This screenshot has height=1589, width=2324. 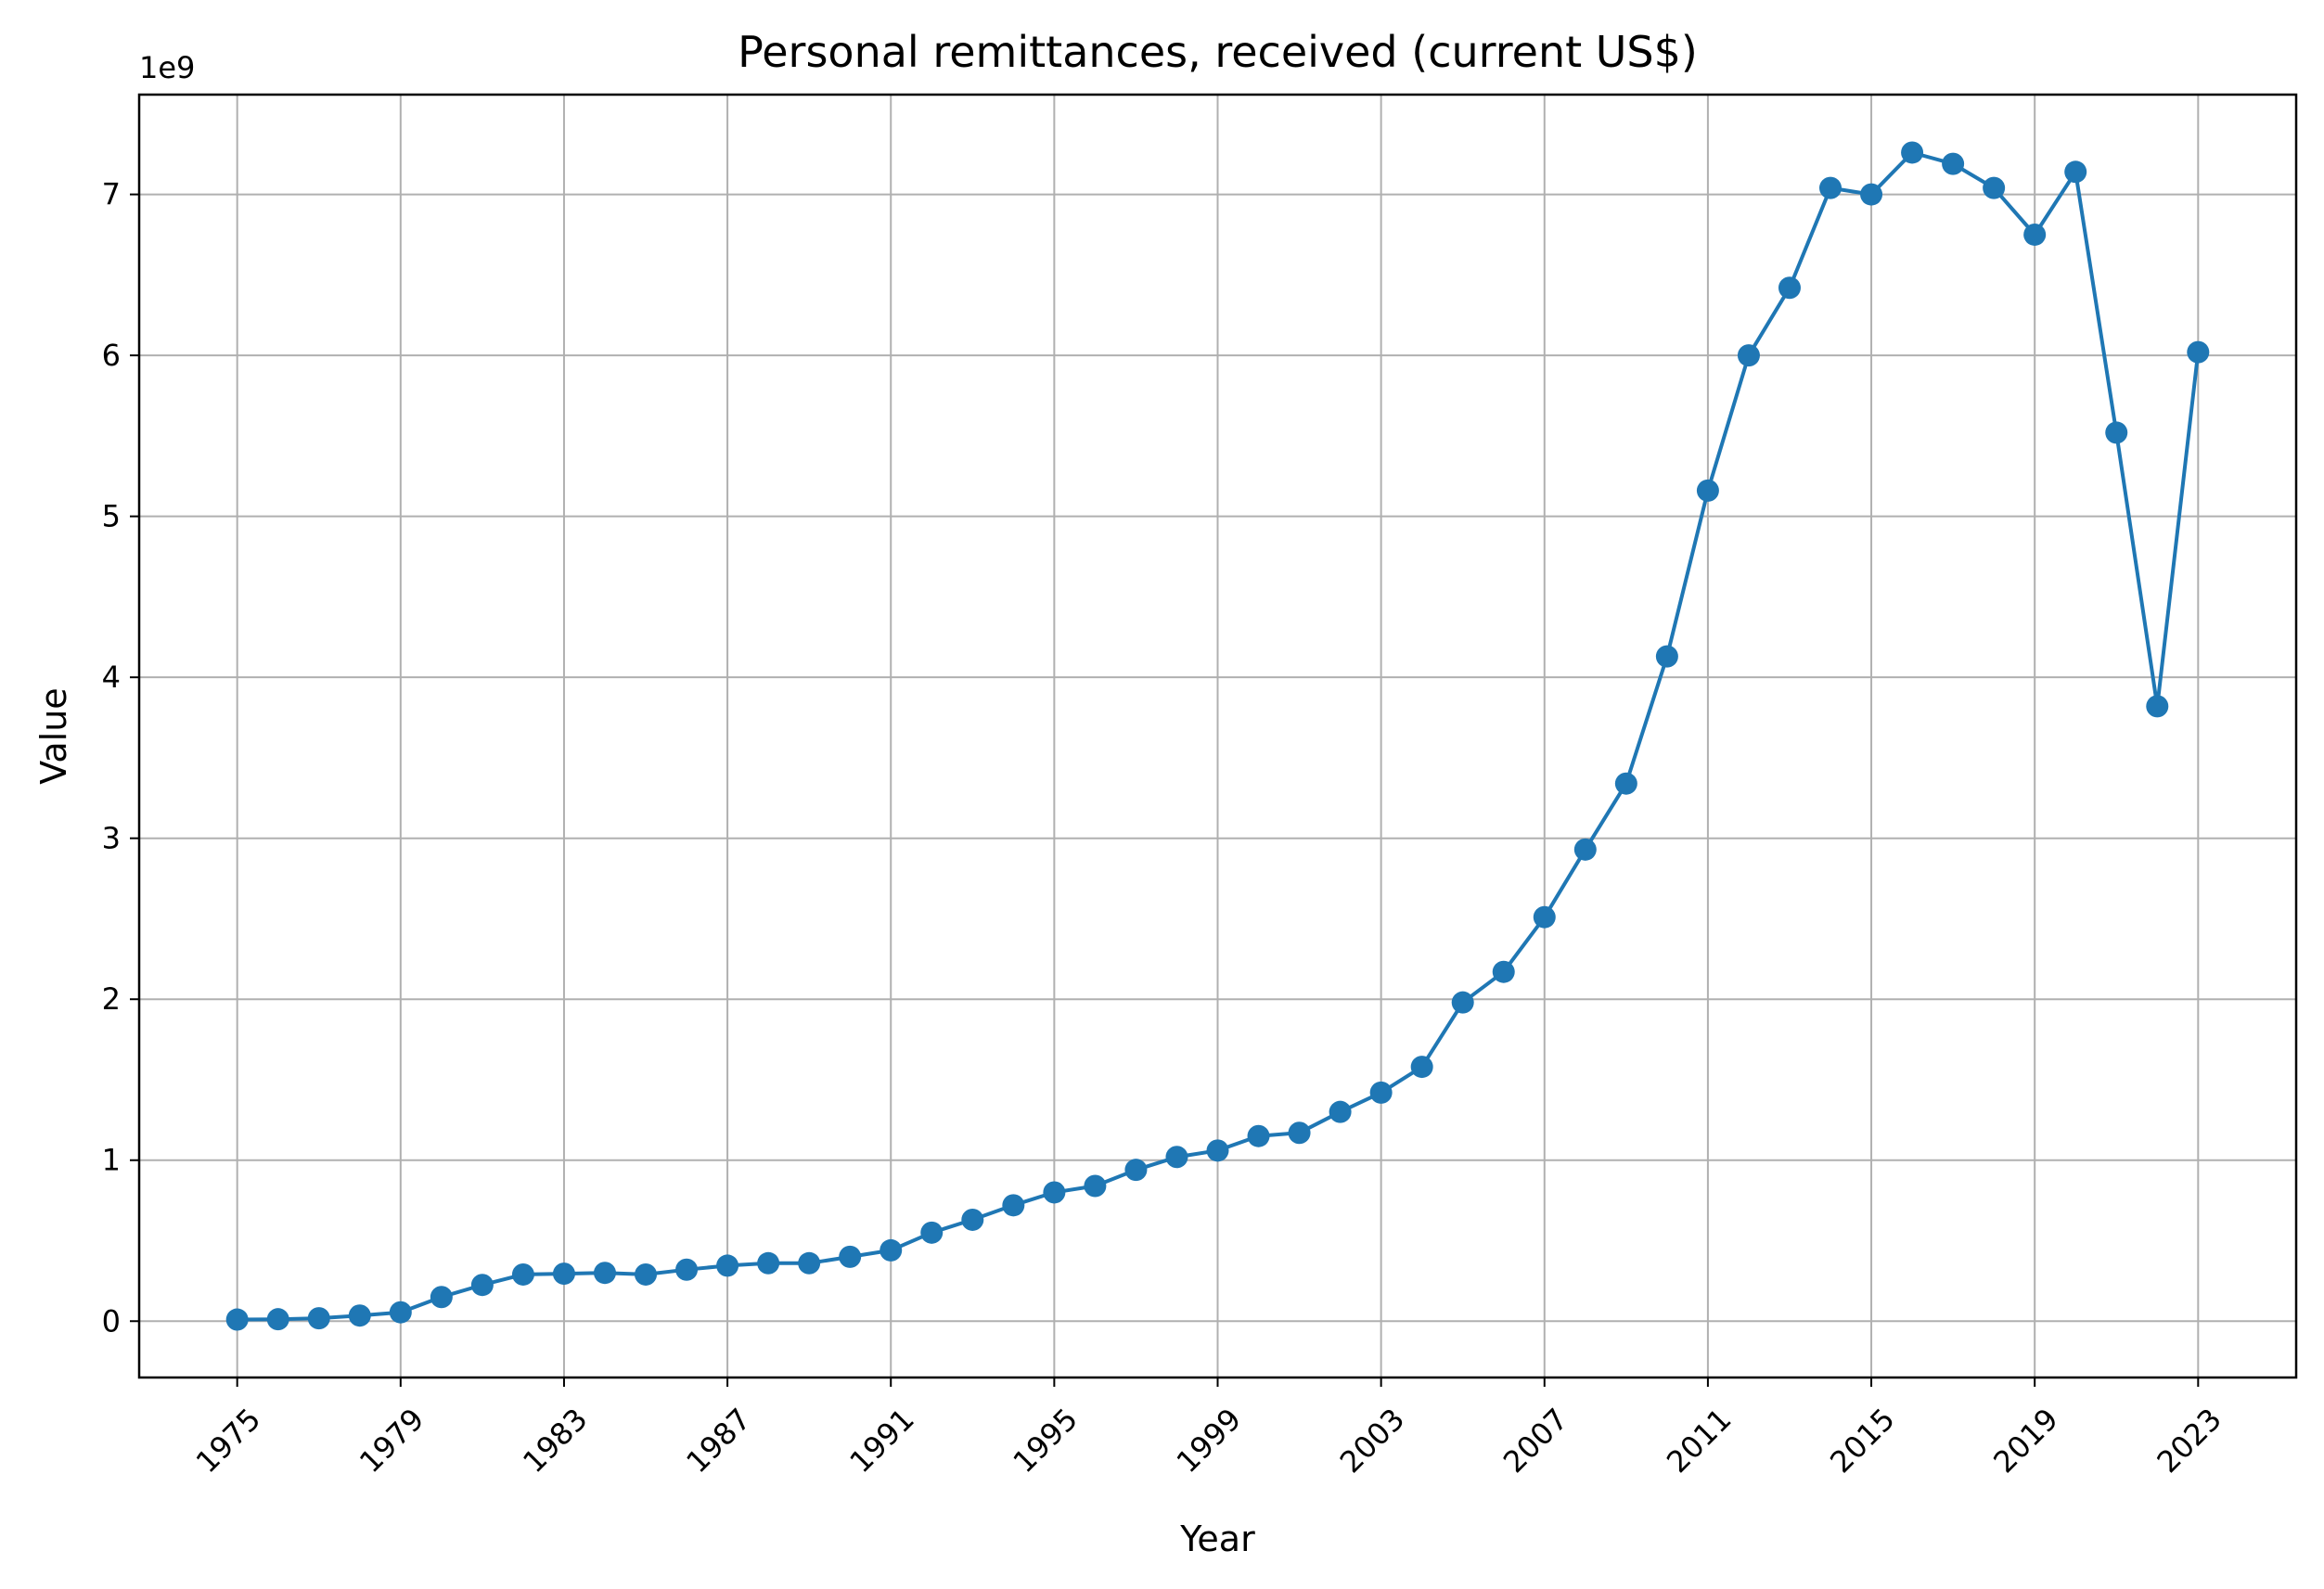 I want to click on y-axis-offset-label: 1e9, so click(x=167, y=67).